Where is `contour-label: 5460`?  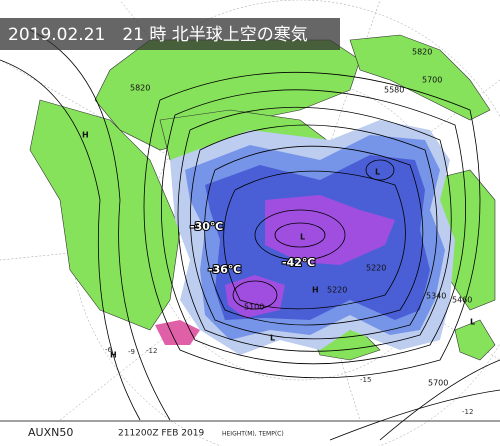
contour-label: 5460 is located at coordinates (462, 300).